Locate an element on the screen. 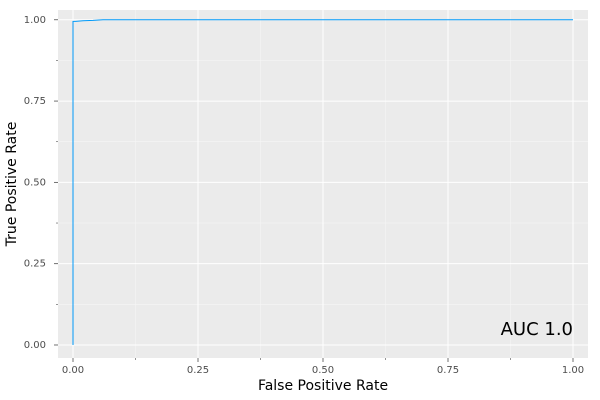  x-tick-label: 0.50 is located at coordinates (323, 370).